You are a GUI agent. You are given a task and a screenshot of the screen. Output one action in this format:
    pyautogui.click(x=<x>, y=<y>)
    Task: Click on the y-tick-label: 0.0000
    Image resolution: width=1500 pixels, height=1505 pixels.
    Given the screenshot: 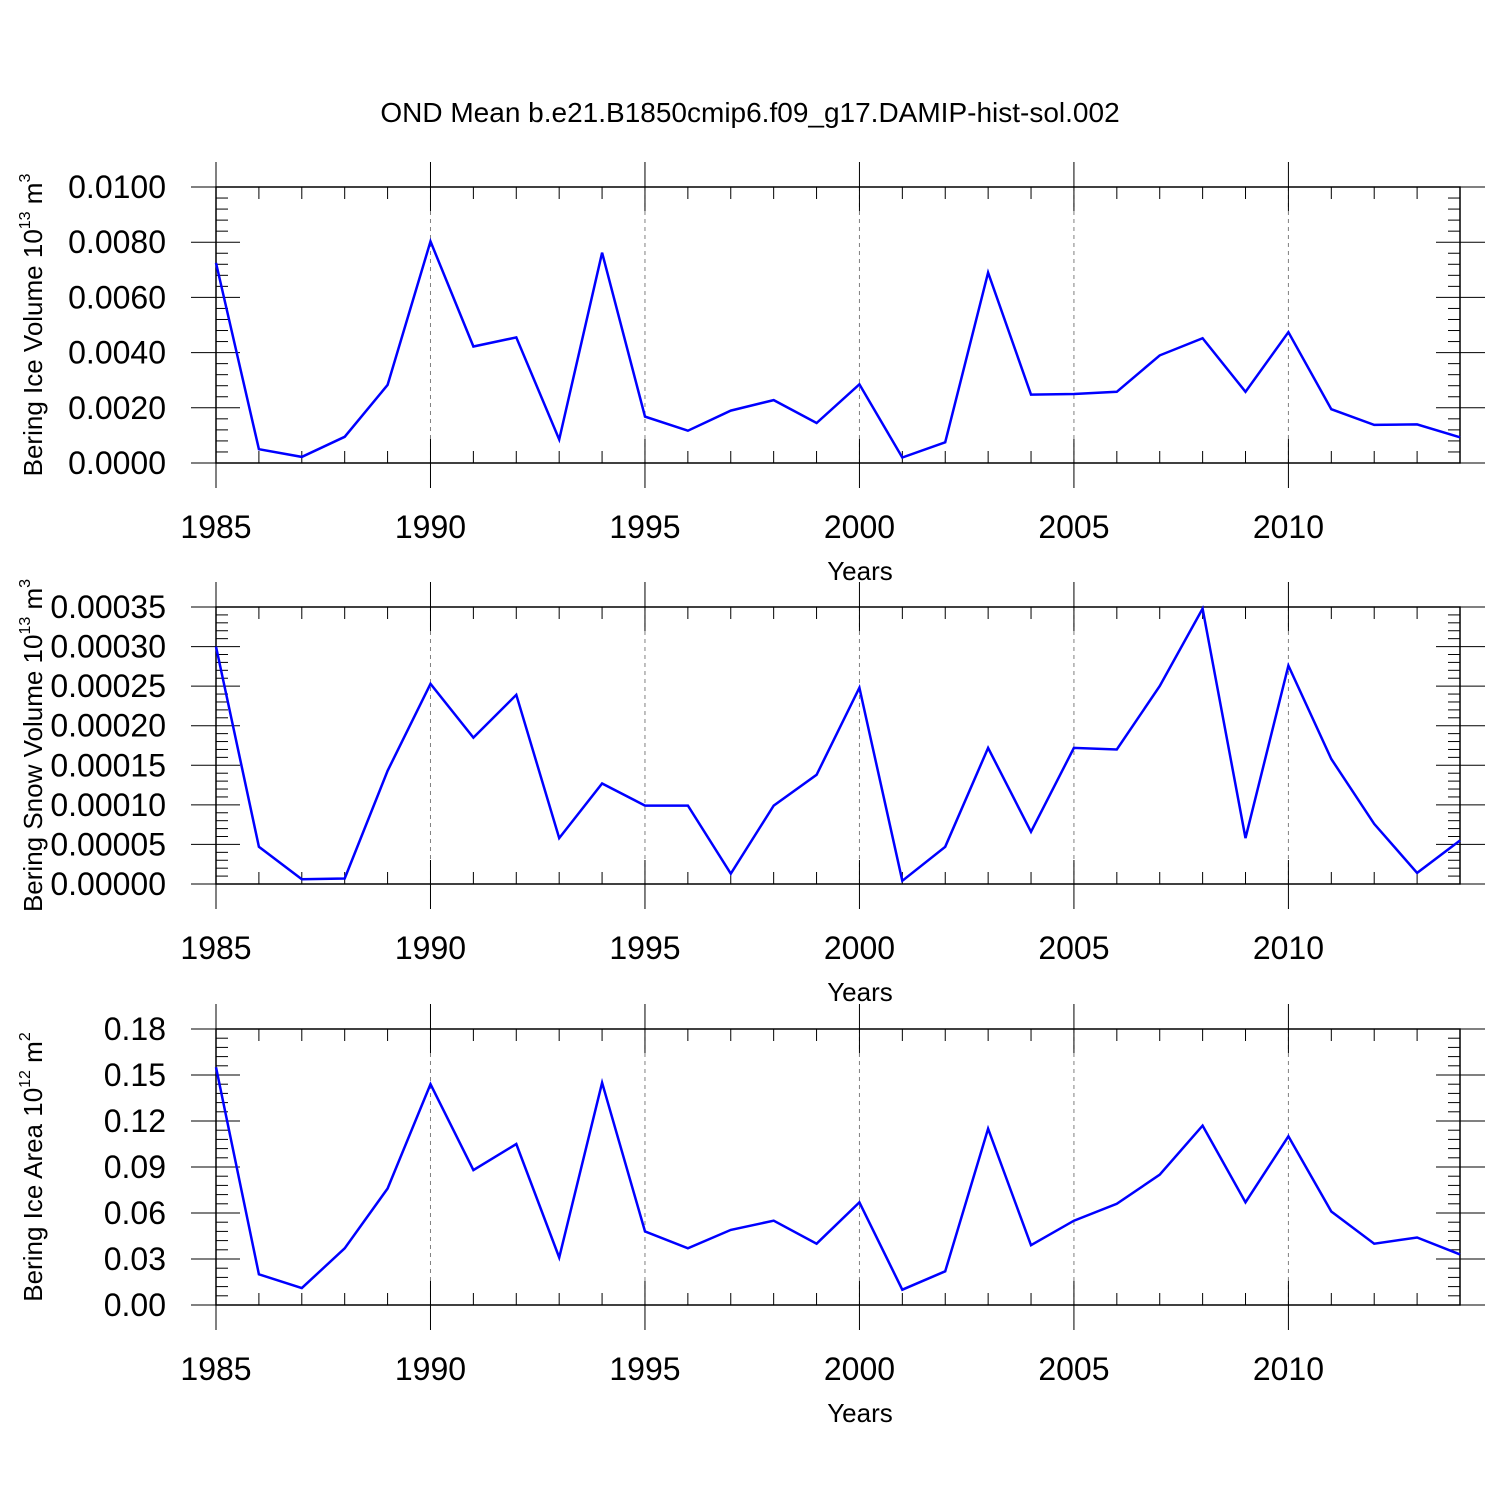 What is the action you would take?
    pyautogui.click(x=117, y=463)
    